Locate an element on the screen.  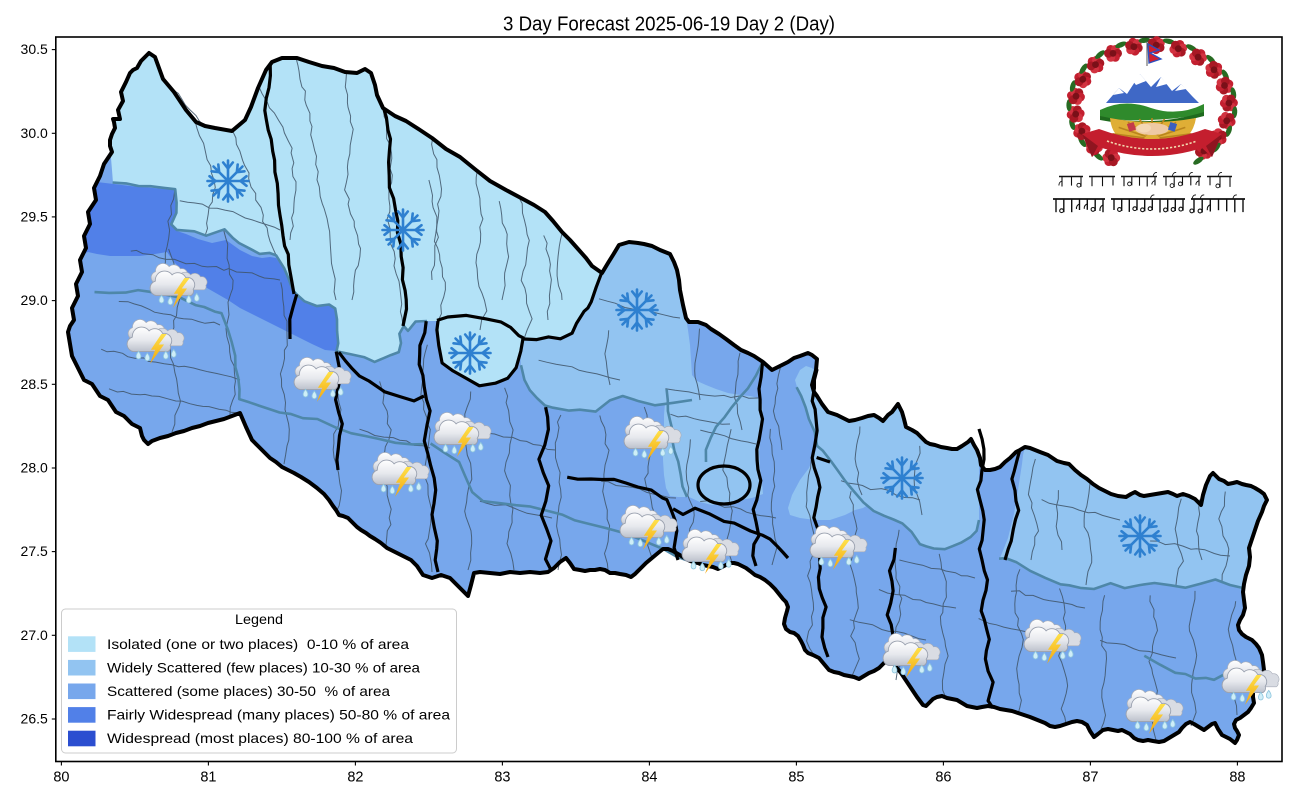
svg-text: Legend is located at coordinates (259, 619).